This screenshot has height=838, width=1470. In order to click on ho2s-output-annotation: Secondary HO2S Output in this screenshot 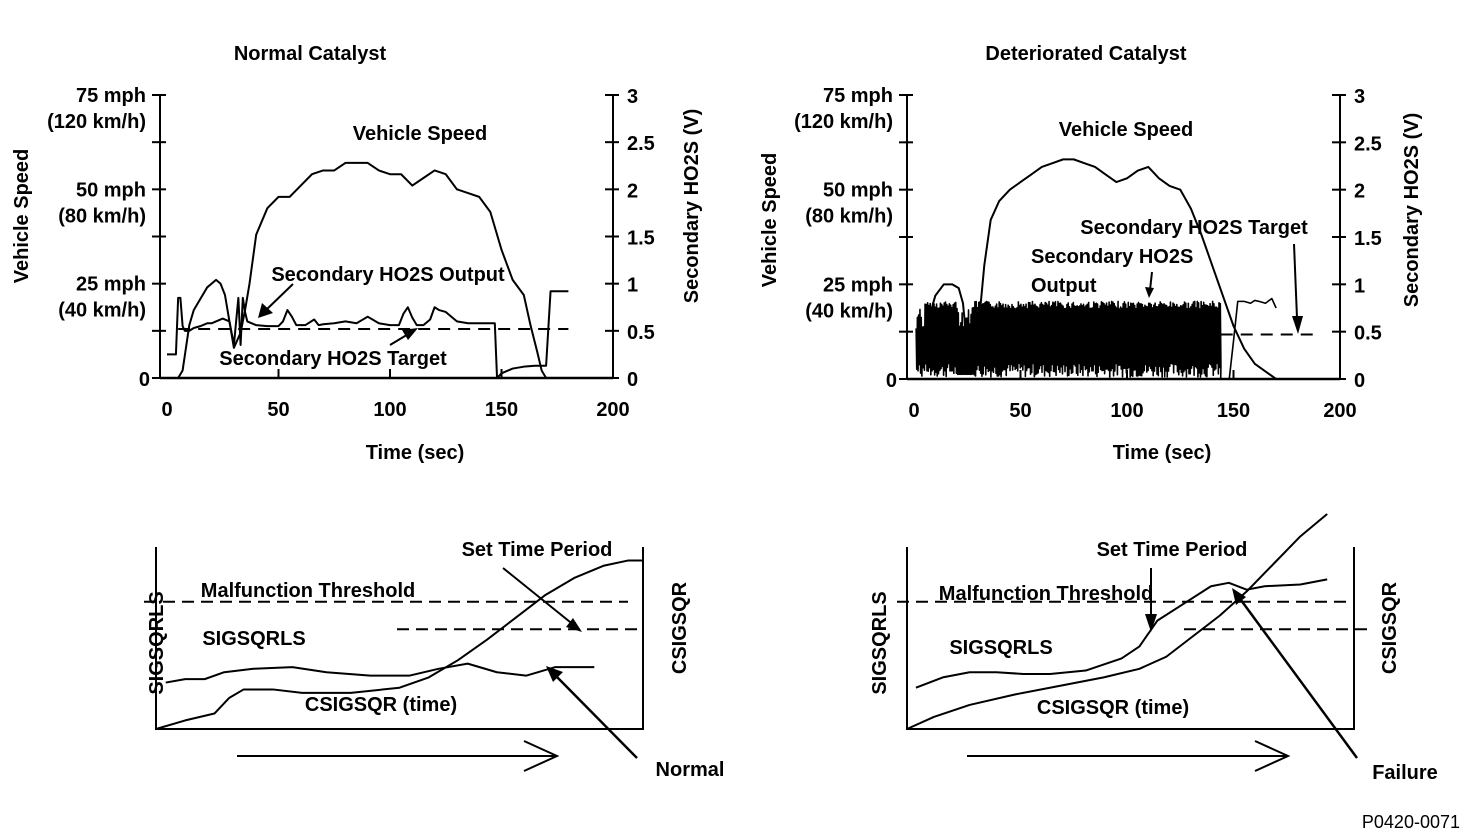, I will do `click(388, 275)`.